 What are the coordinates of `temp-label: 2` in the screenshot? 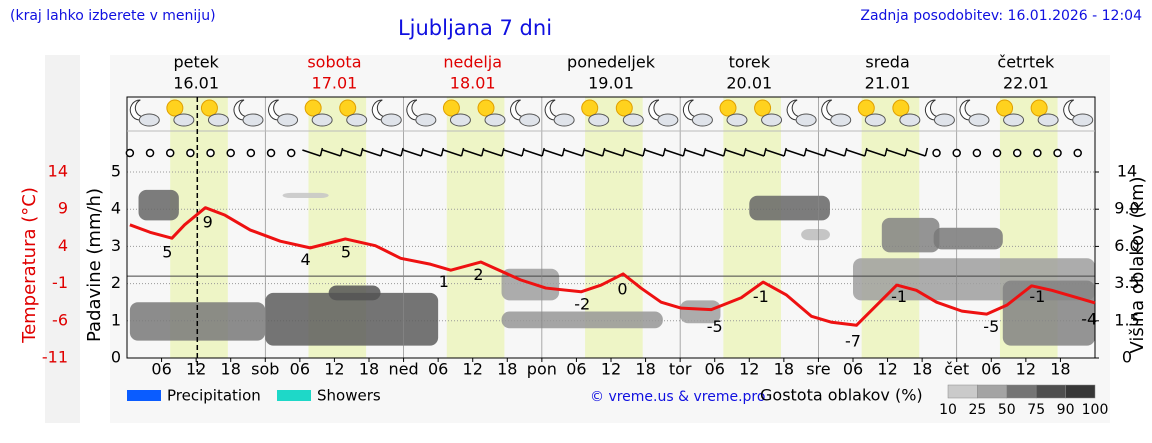 It's located at (478, 274).